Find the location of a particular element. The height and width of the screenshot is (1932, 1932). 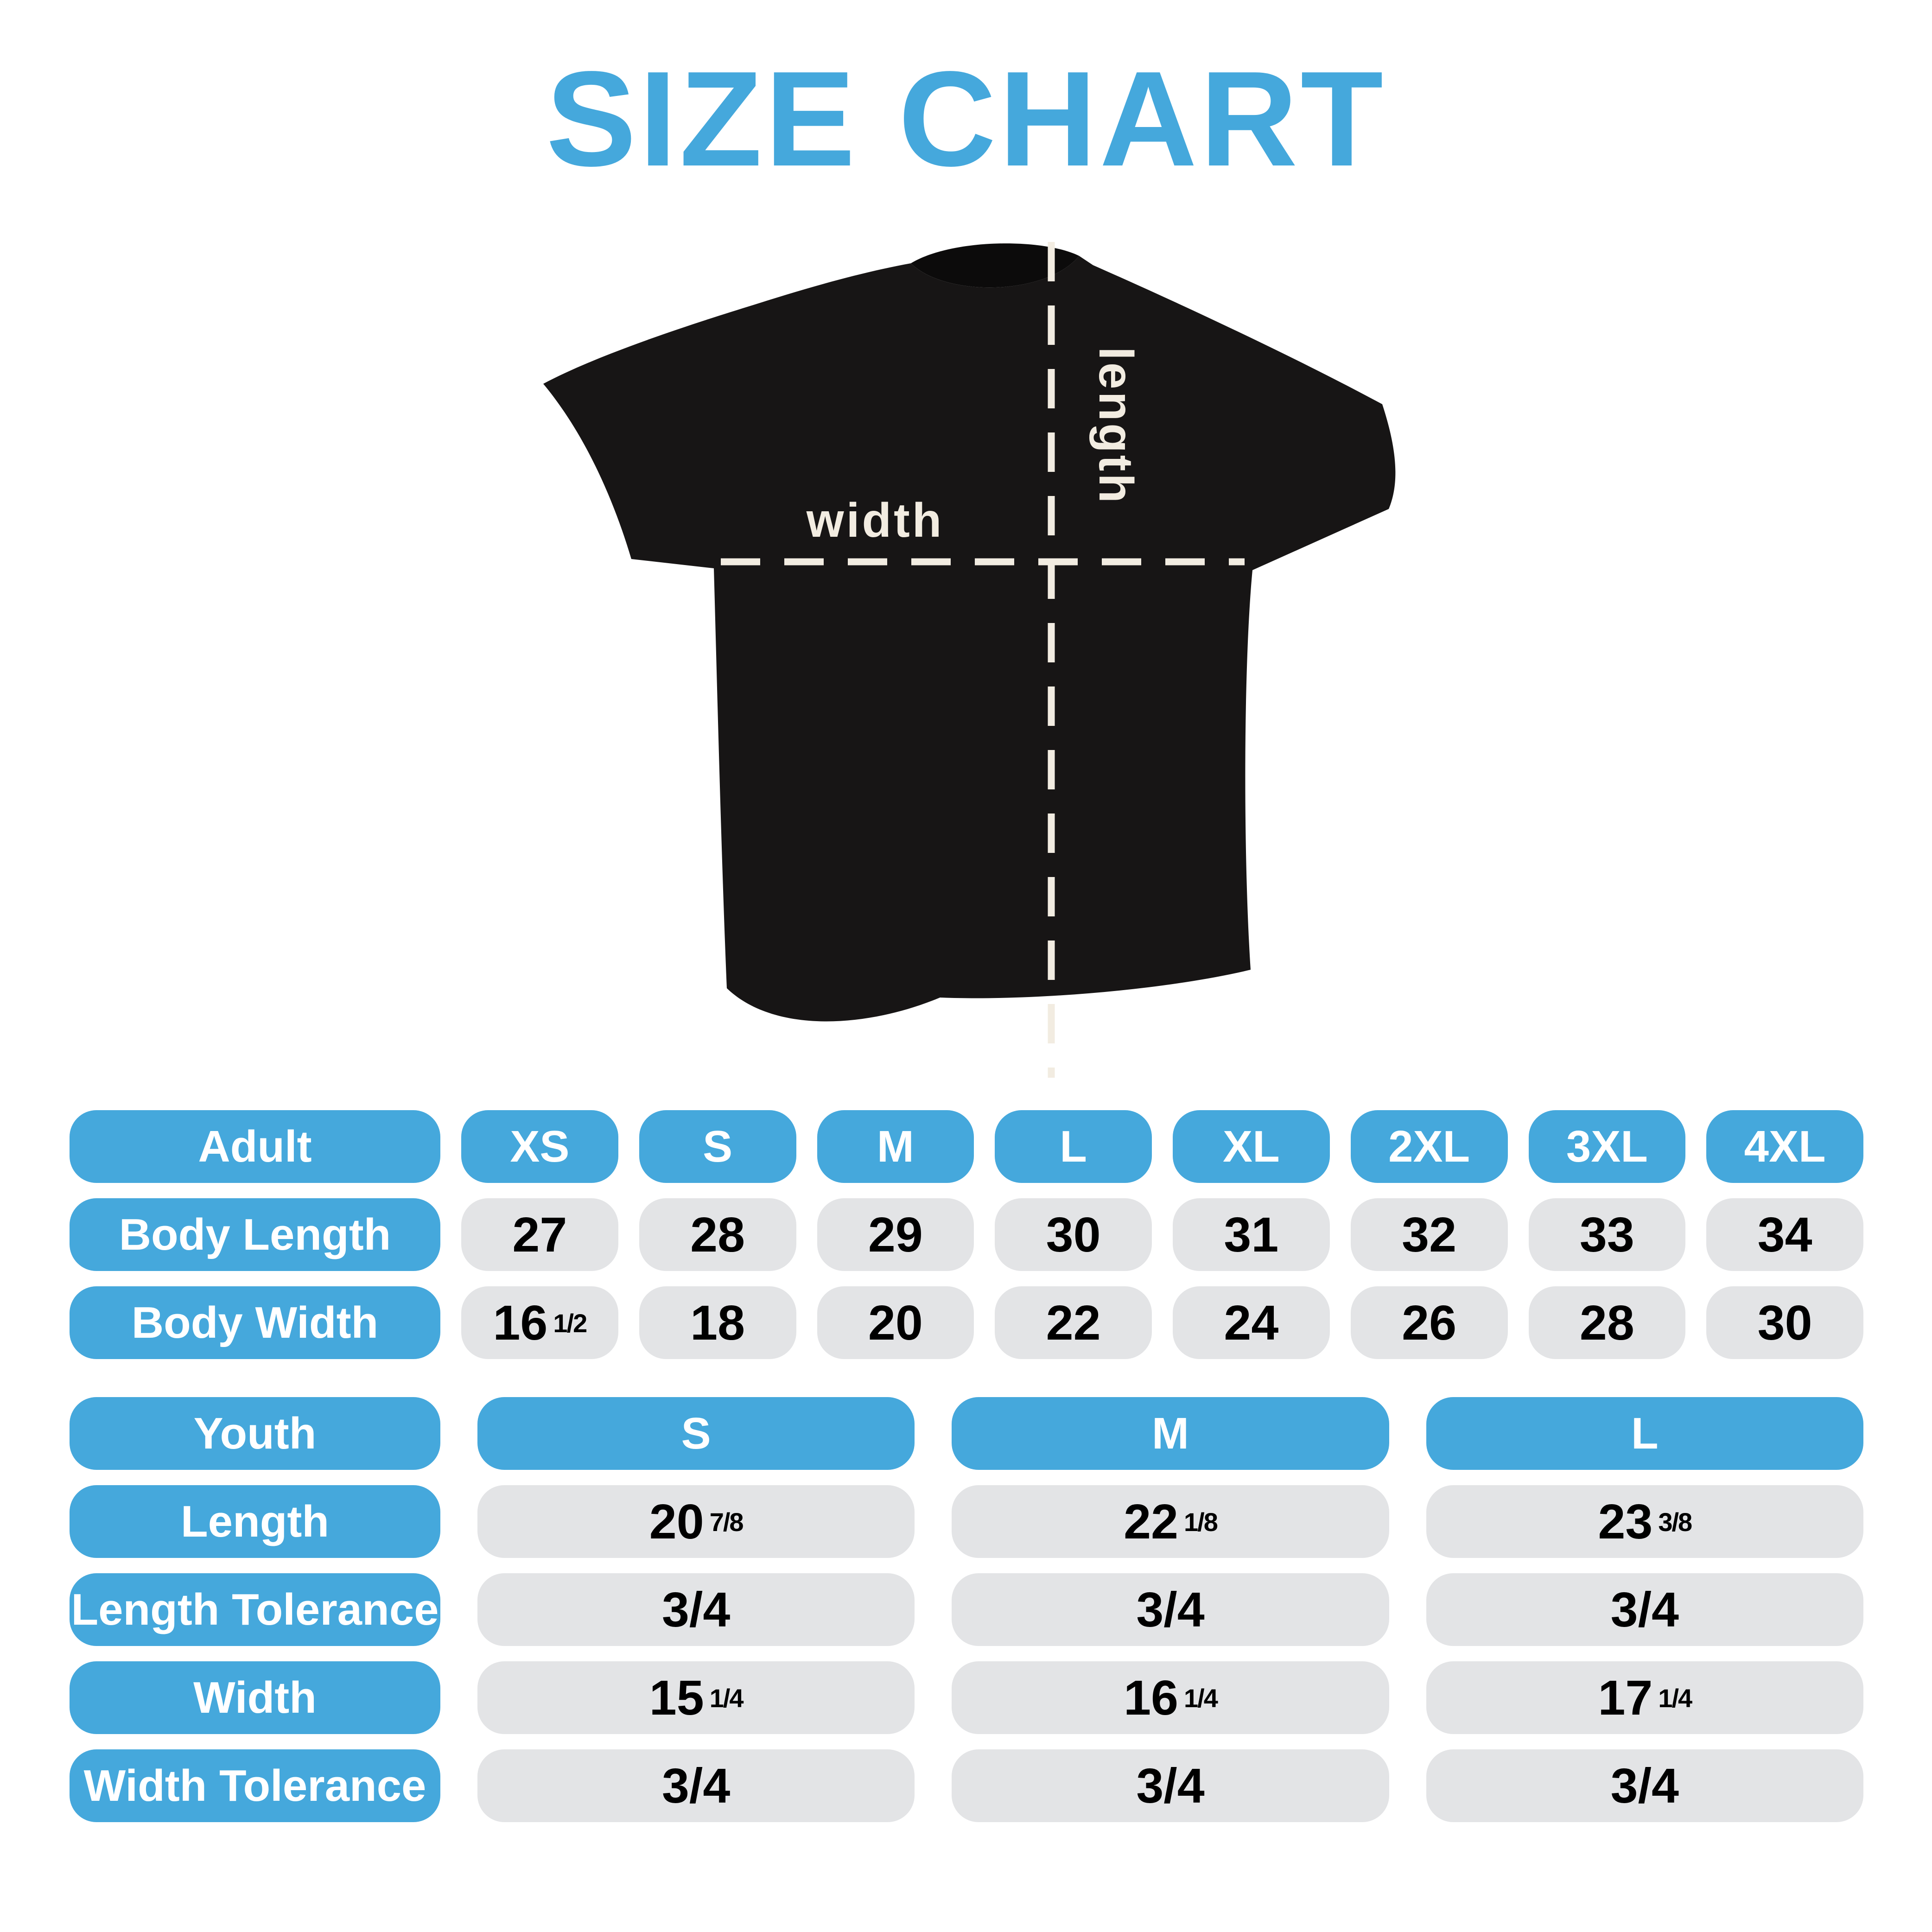

adult-size-header-2xl: 2XL is located at coordinates (1429, 1146).